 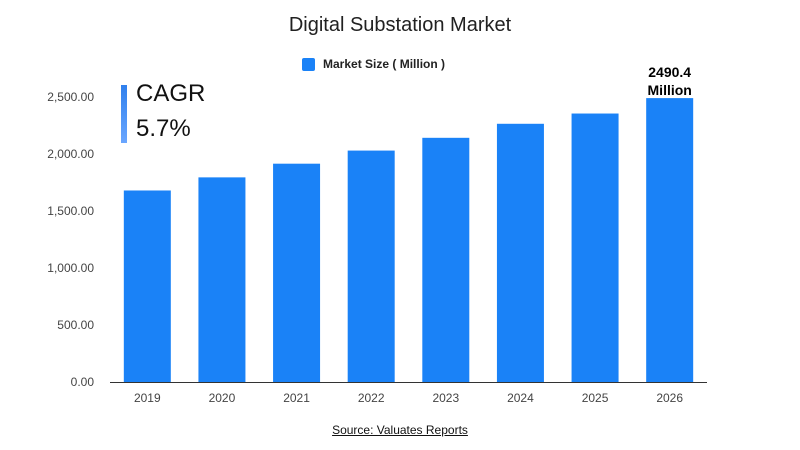 What do you see at coordinates (400, 25) in the screenshot?
I see `chart-title: Digital Substation Market` at bounding box center [400, 25].